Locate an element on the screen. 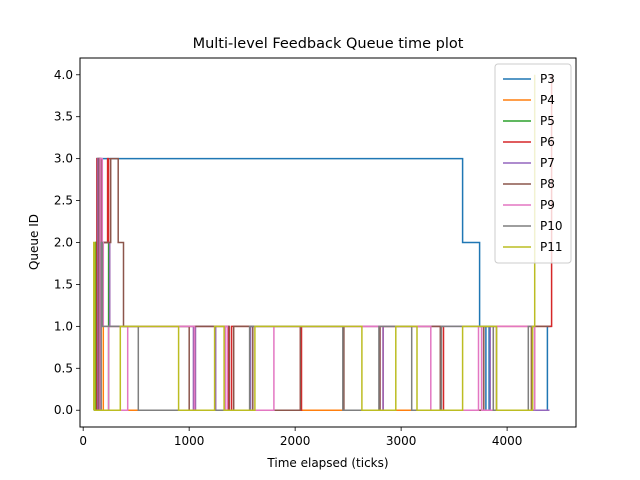  legend-label-p3: P3 is located at coordinates (547, 79).